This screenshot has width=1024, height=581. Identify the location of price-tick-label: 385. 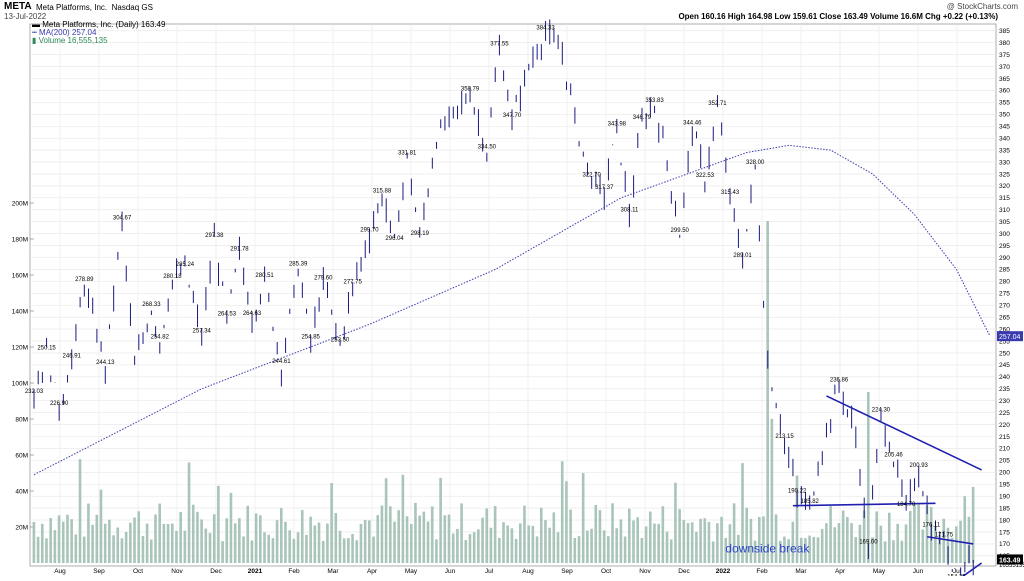
(1004, 31).